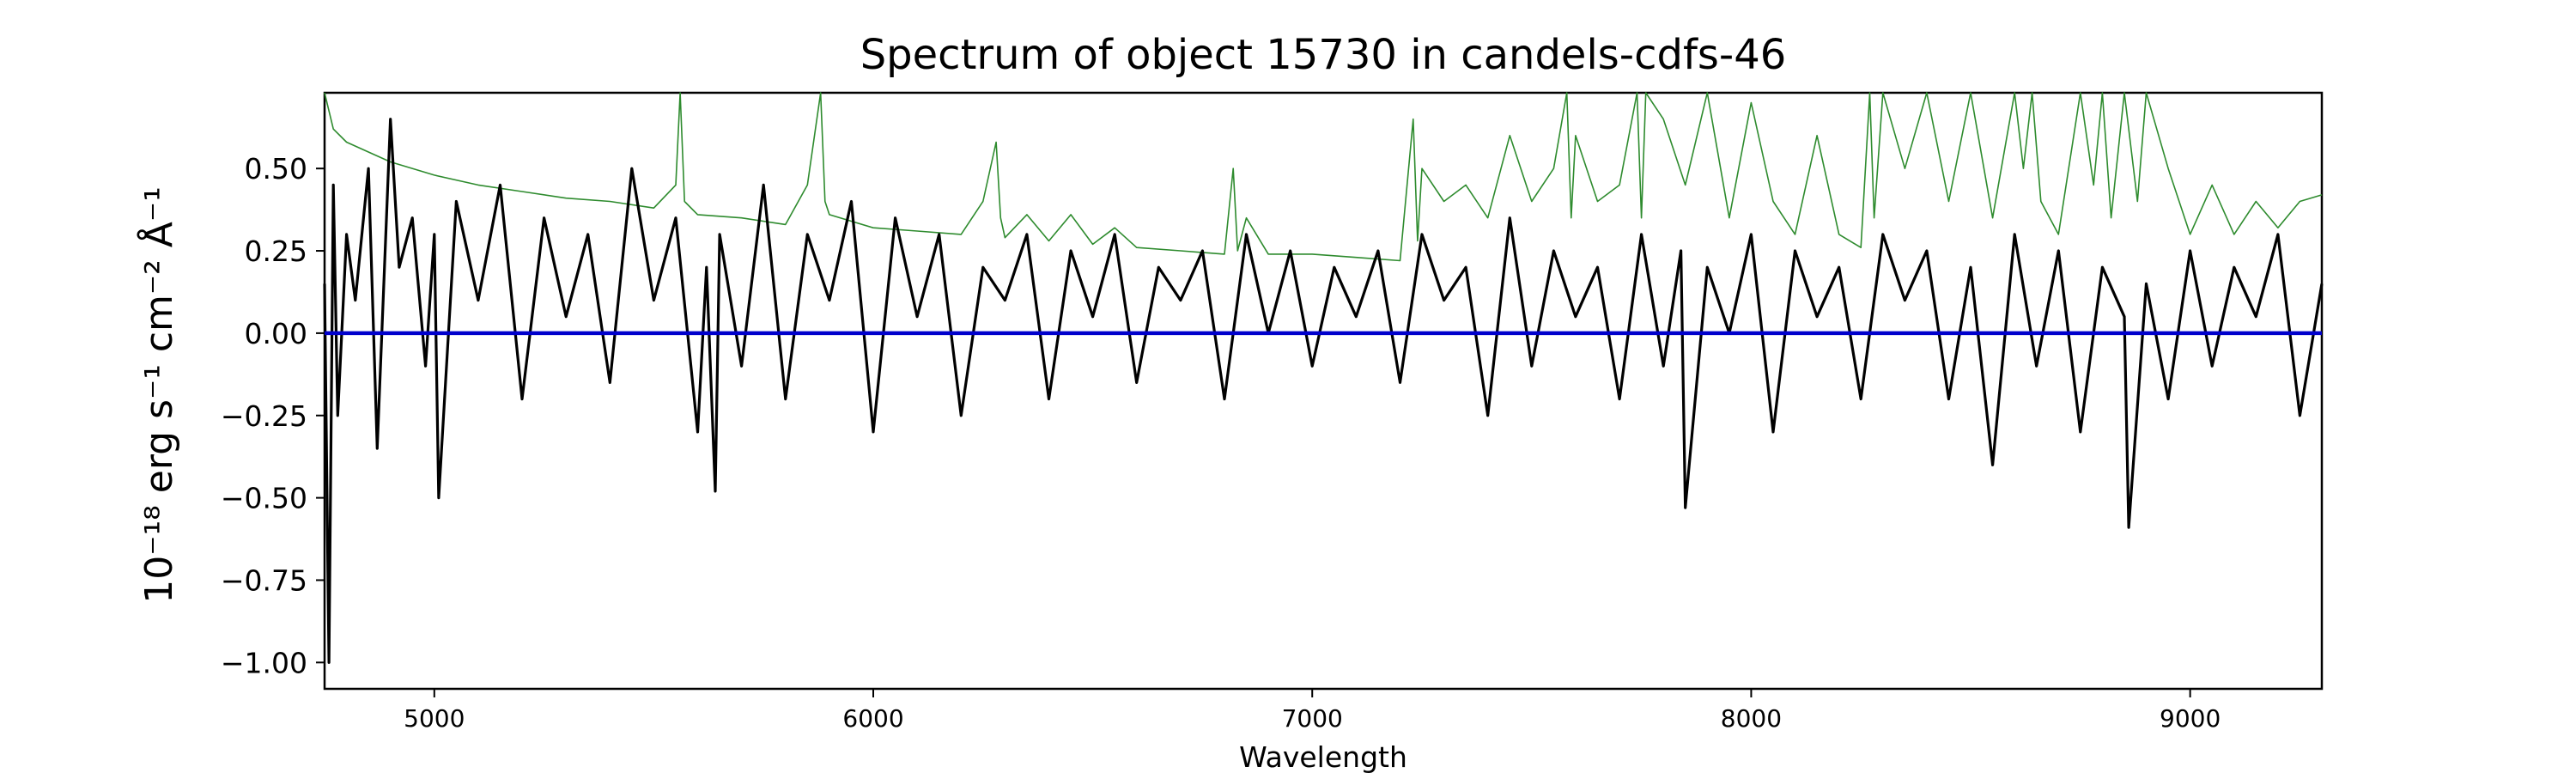 This screenshot has height=773, width=2576. I want to click on y-tick-label: −1.00, so click(264, 662).